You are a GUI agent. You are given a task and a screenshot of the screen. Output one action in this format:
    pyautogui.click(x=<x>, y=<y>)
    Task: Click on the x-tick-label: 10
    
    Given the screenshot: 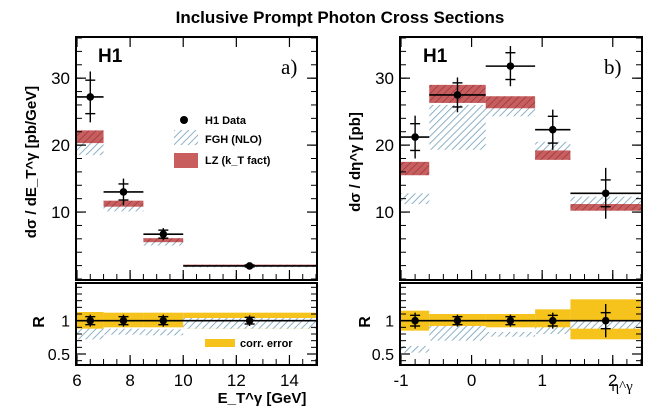 What is the action you would take?
    pyautogui.click(x=183, y=380)
    